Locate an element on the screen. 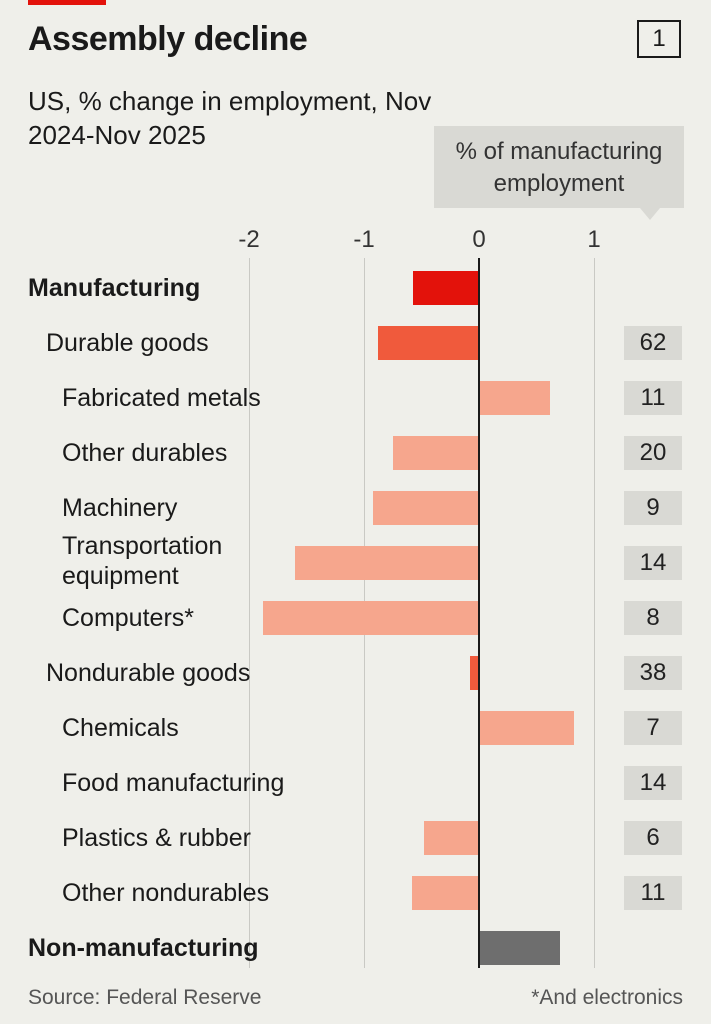 The height and width of the screenshot is (1024, 711). share-column-header: % of manufacturing employment is located at coordinates (559, 173).